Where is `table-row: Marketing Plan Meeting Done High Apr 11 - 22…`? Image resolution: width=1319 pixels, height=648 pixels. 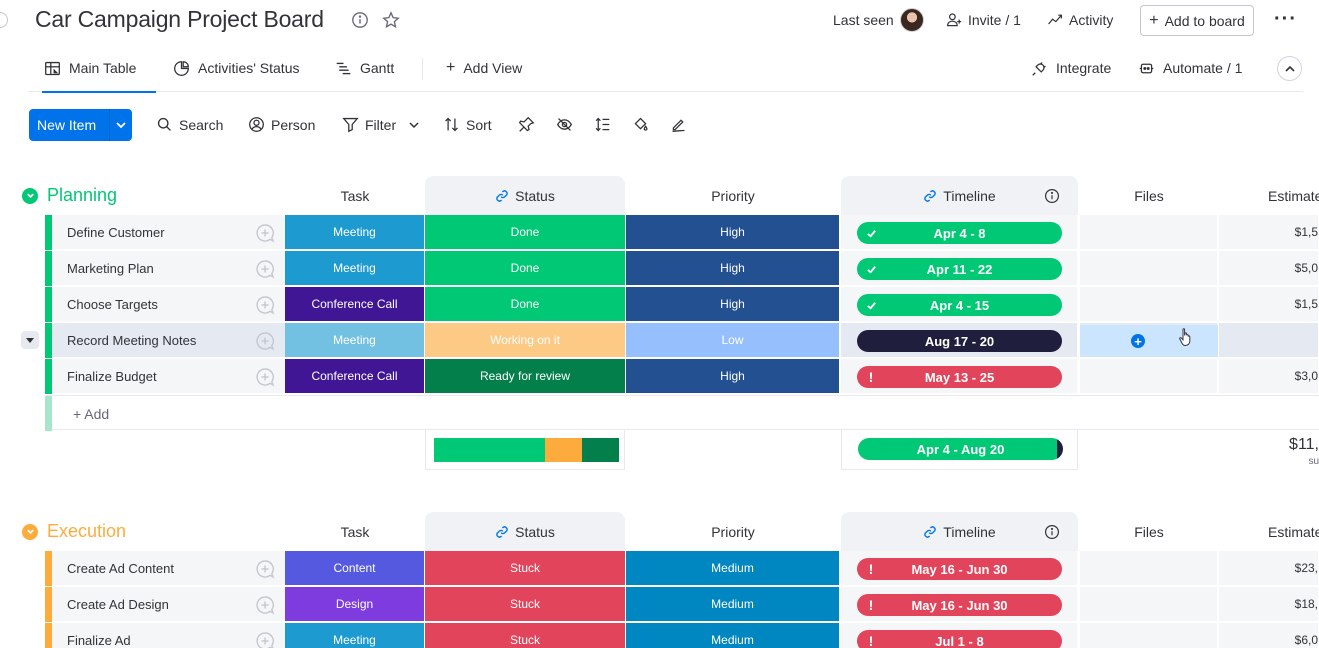 table-row: Marketing Plan Meeting Done High Apr 11 - 22… is located at coordinates (682, 268).